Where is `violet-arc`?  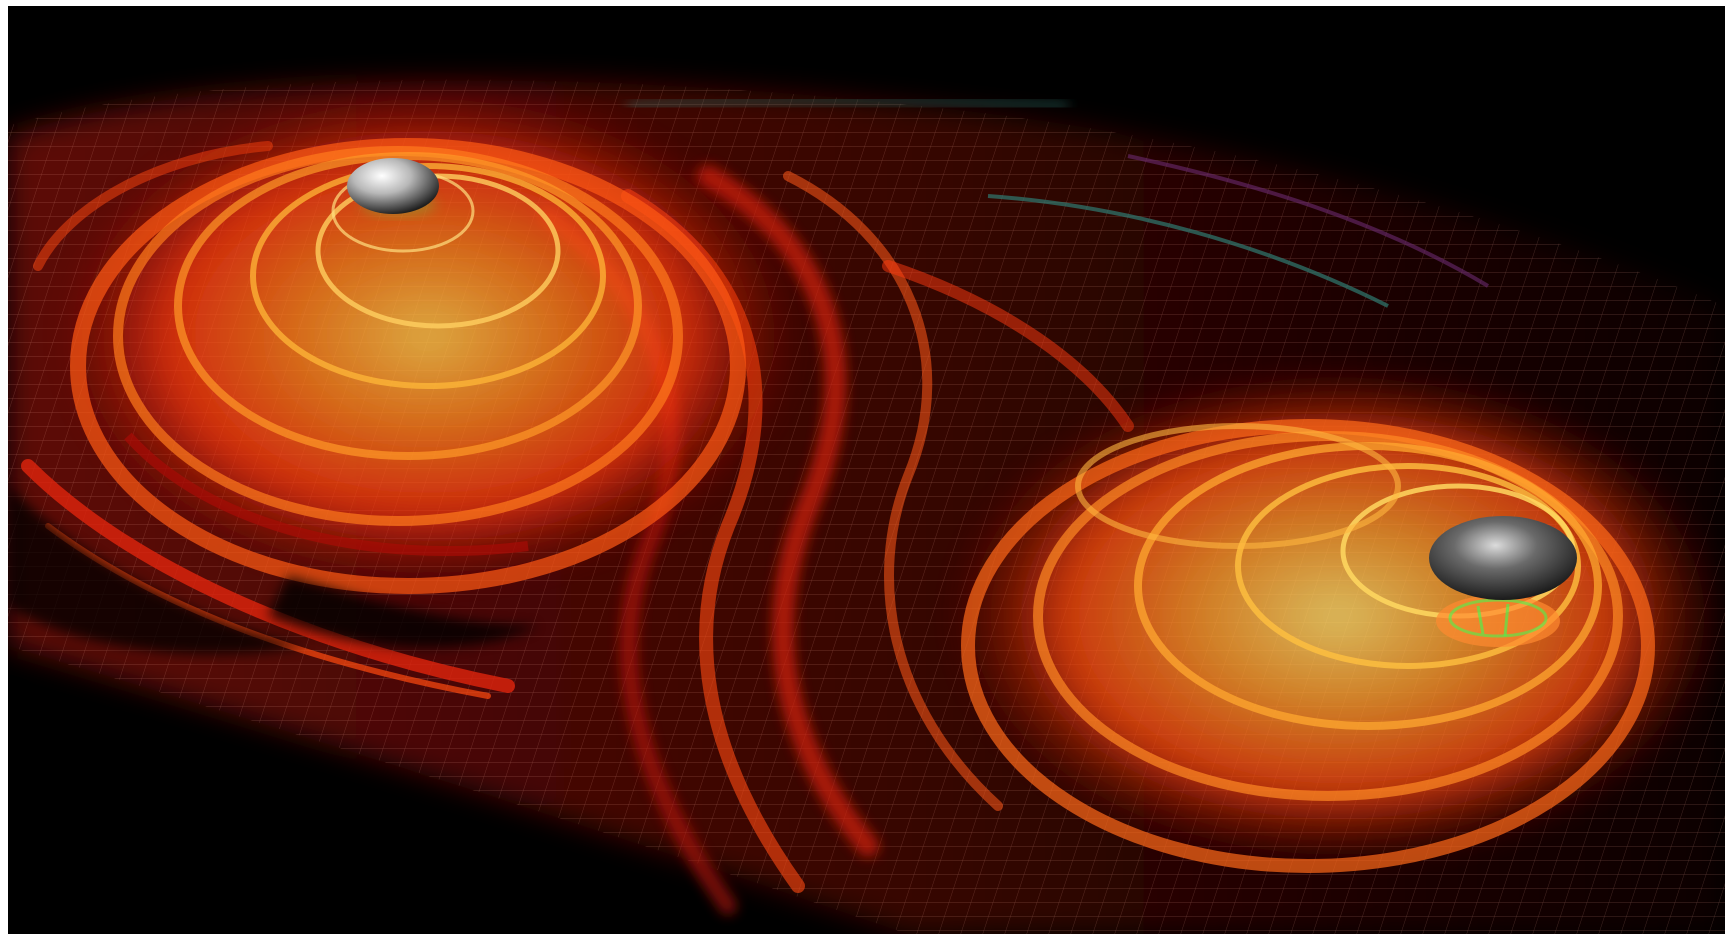 violet-arc is located at coordinates (1308, 221).